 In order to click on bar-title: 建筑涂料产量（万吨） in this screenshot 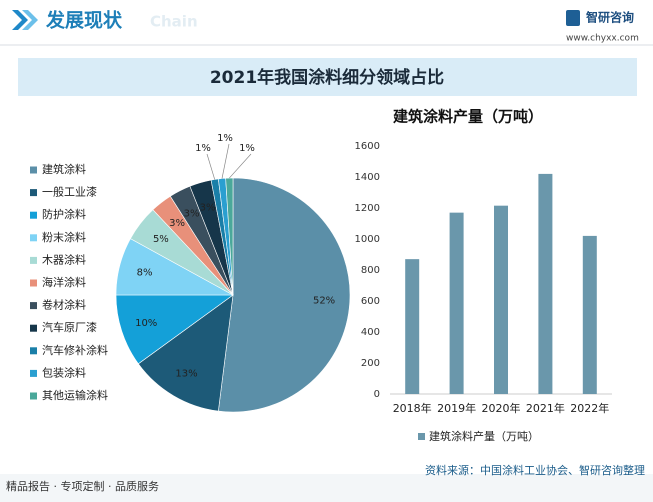, I will do `click(468, 117)`.